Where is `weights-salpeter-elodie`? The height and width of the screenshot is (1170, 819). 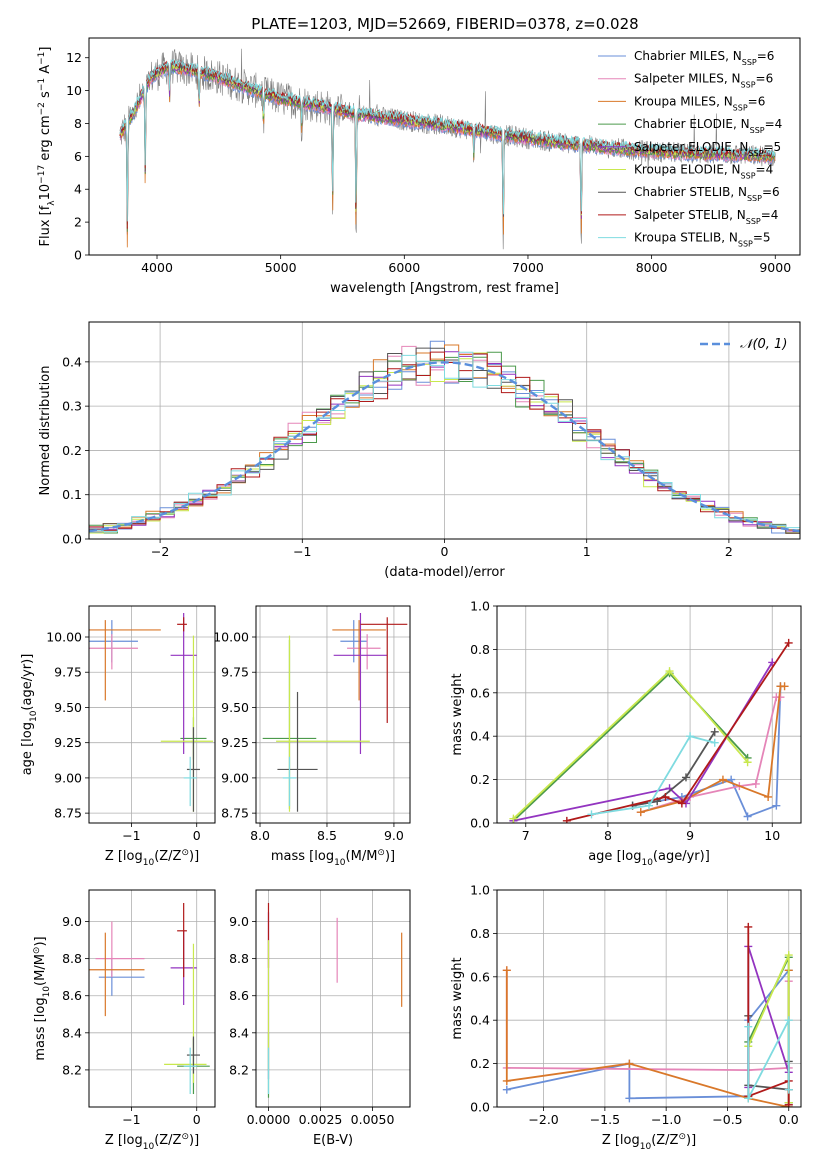
weights-salpeter-elodie is located at coordinates (643, 740).